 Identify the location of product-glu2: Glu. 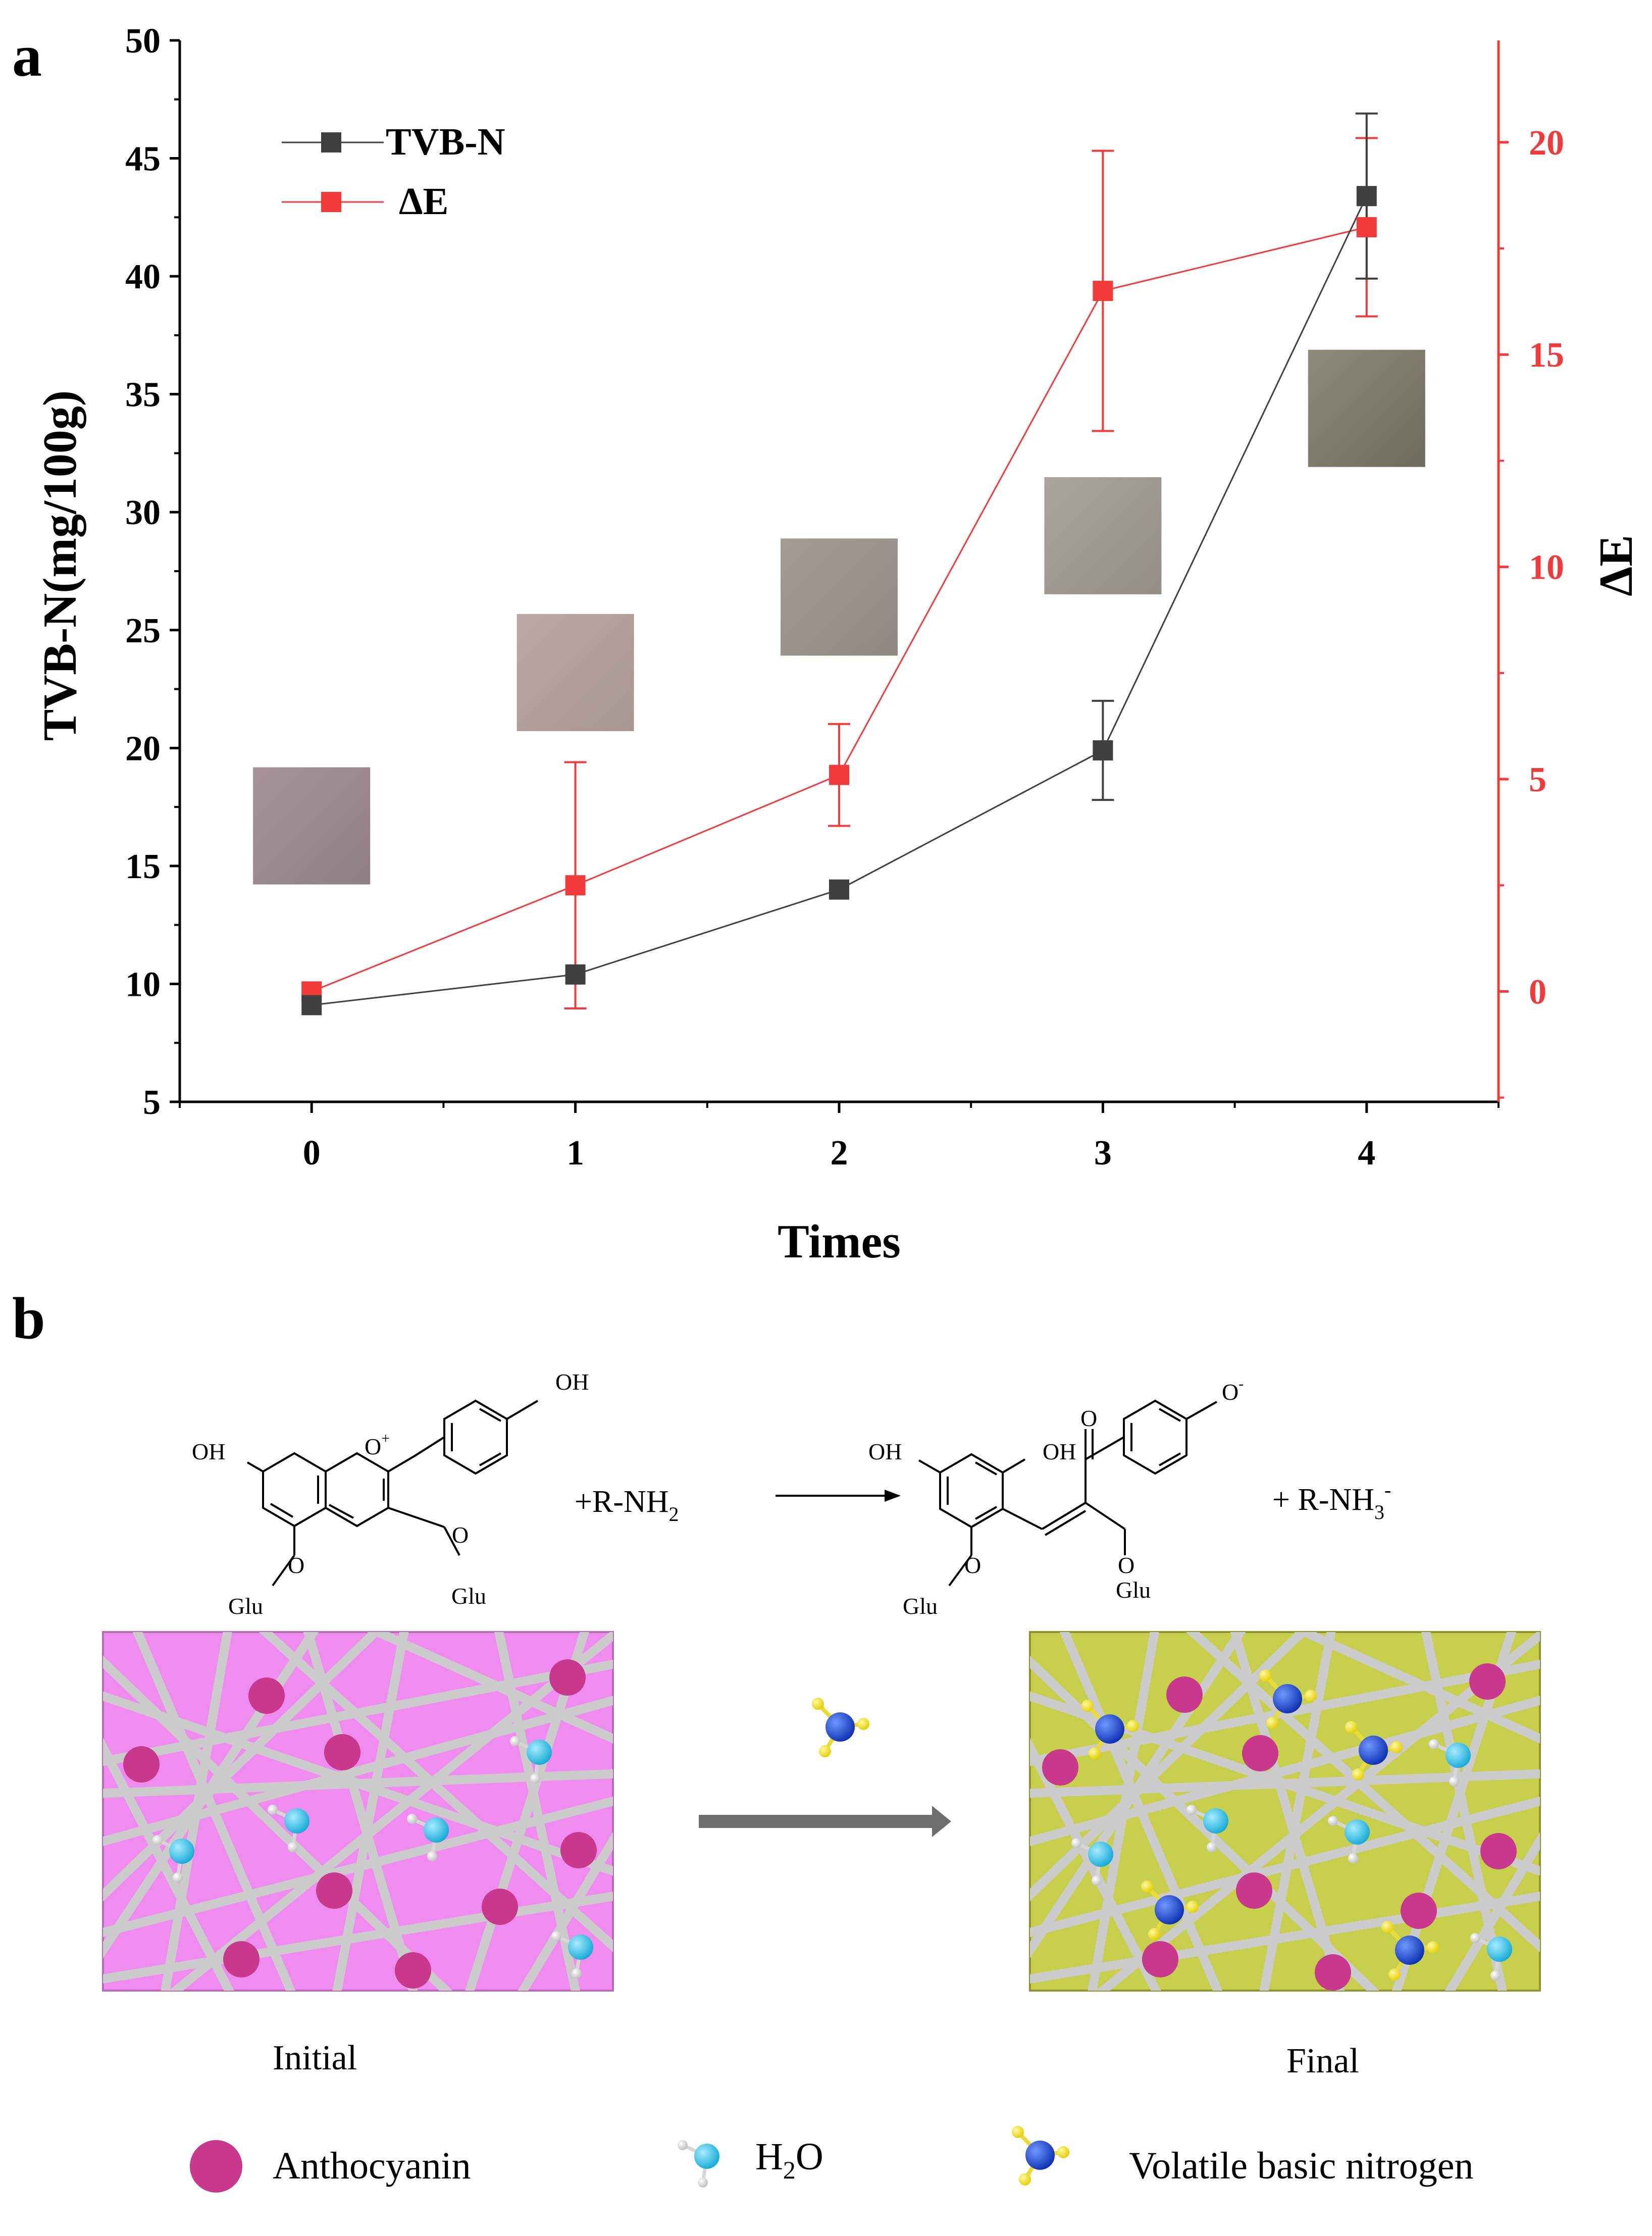
(1133, 1590).